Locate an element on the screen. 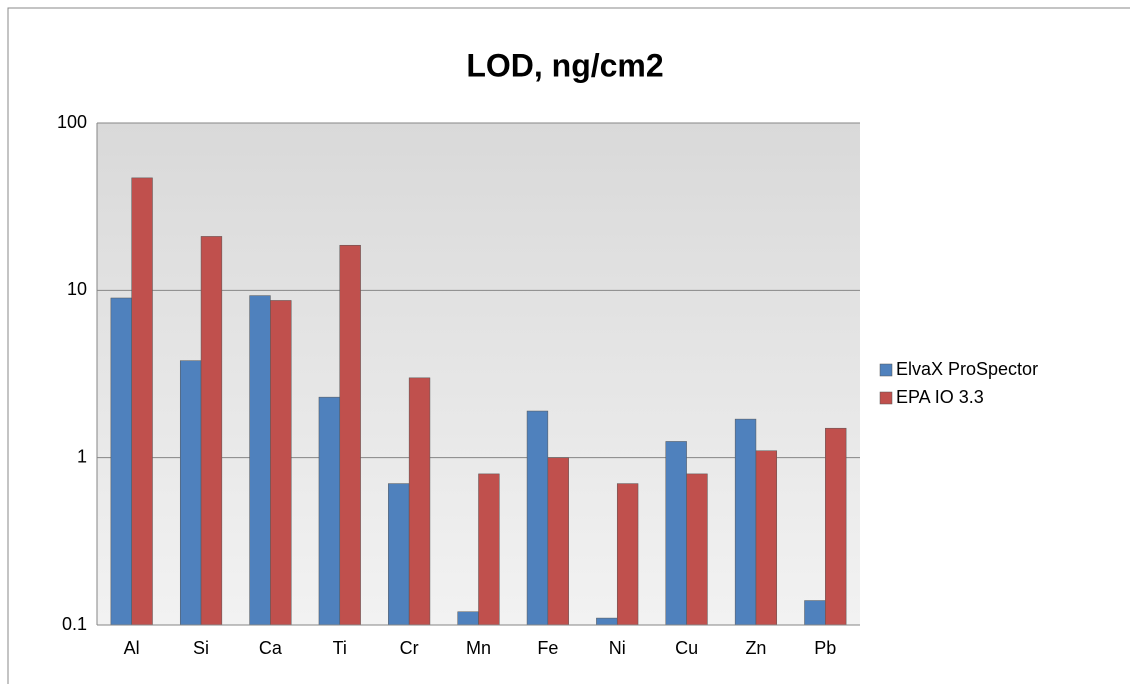 This screenshot has width=1130, height=684. y-tick-label: 100 is located at coordinates (72, 122).